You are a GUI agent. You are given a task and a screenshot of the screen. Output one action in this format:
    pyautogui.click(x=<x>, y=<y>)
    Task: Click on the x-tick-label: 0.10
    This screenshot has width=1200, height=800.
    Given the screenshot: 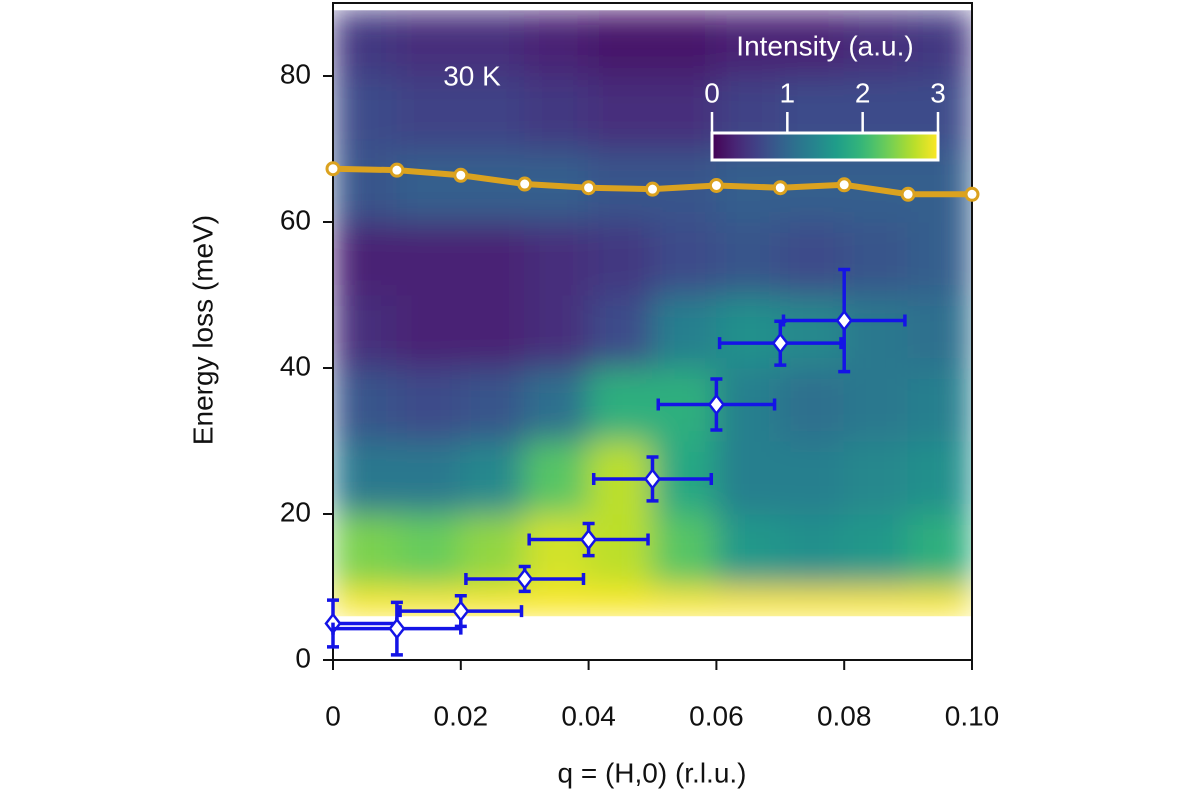 What is the action you would take?
    pyautogui.click(x=972, y=715)
    